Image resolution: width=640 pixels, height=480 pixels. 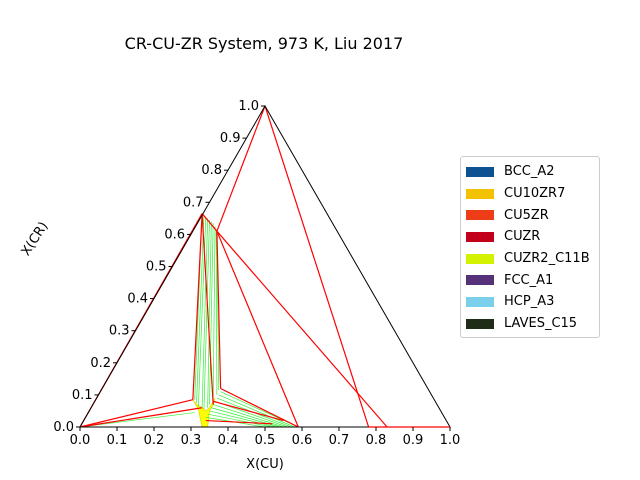 I want to click on x-tick-label: 0.6, so click(x=302, y=440).